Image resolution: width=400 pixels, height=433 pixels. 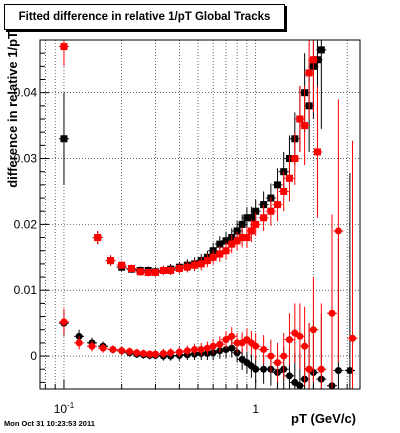 I want to click on x-tick-label: 1, so click(x=255, y=409).